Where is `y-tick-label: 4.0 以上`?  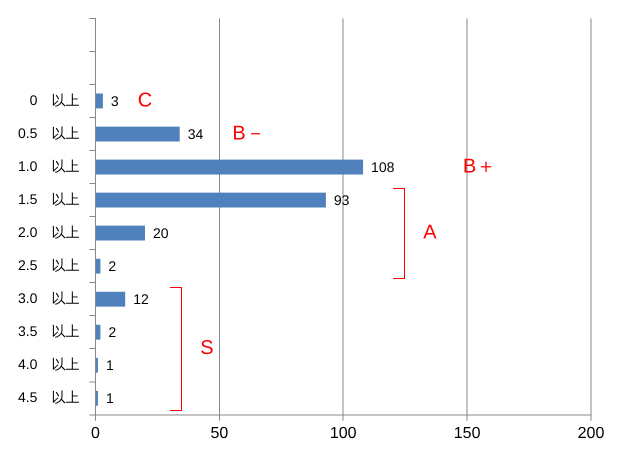 y-tick-label: 4.0 以上 is located at coordinates (49, 364).